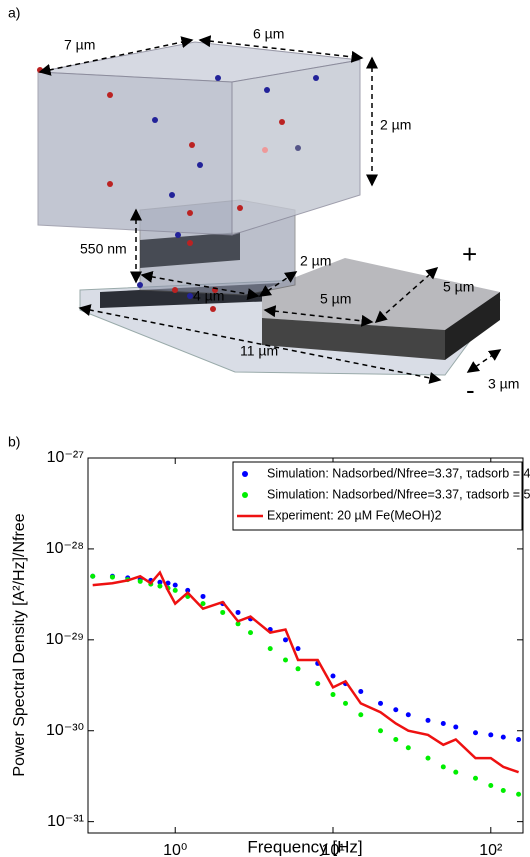 This screenshot has height=857, width=530. Describe the element at coordinates (66, 457) in the screenshot. I see `y-tick-label: 10⁻²⁷` at that location.